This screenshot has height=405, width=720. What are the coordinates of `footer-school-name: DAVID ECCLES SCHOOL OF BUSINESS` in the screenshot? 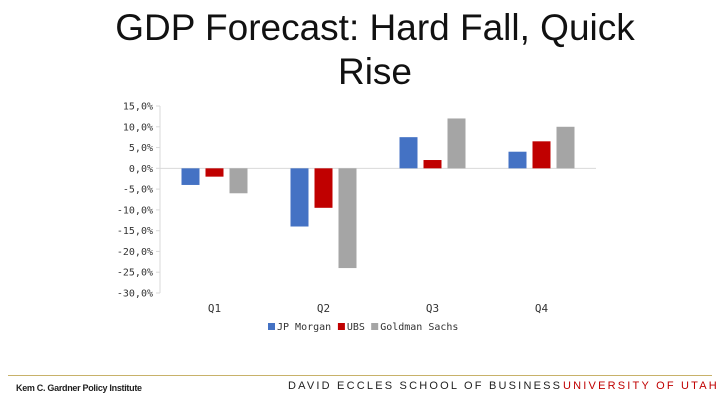 It's located at (425, 386).